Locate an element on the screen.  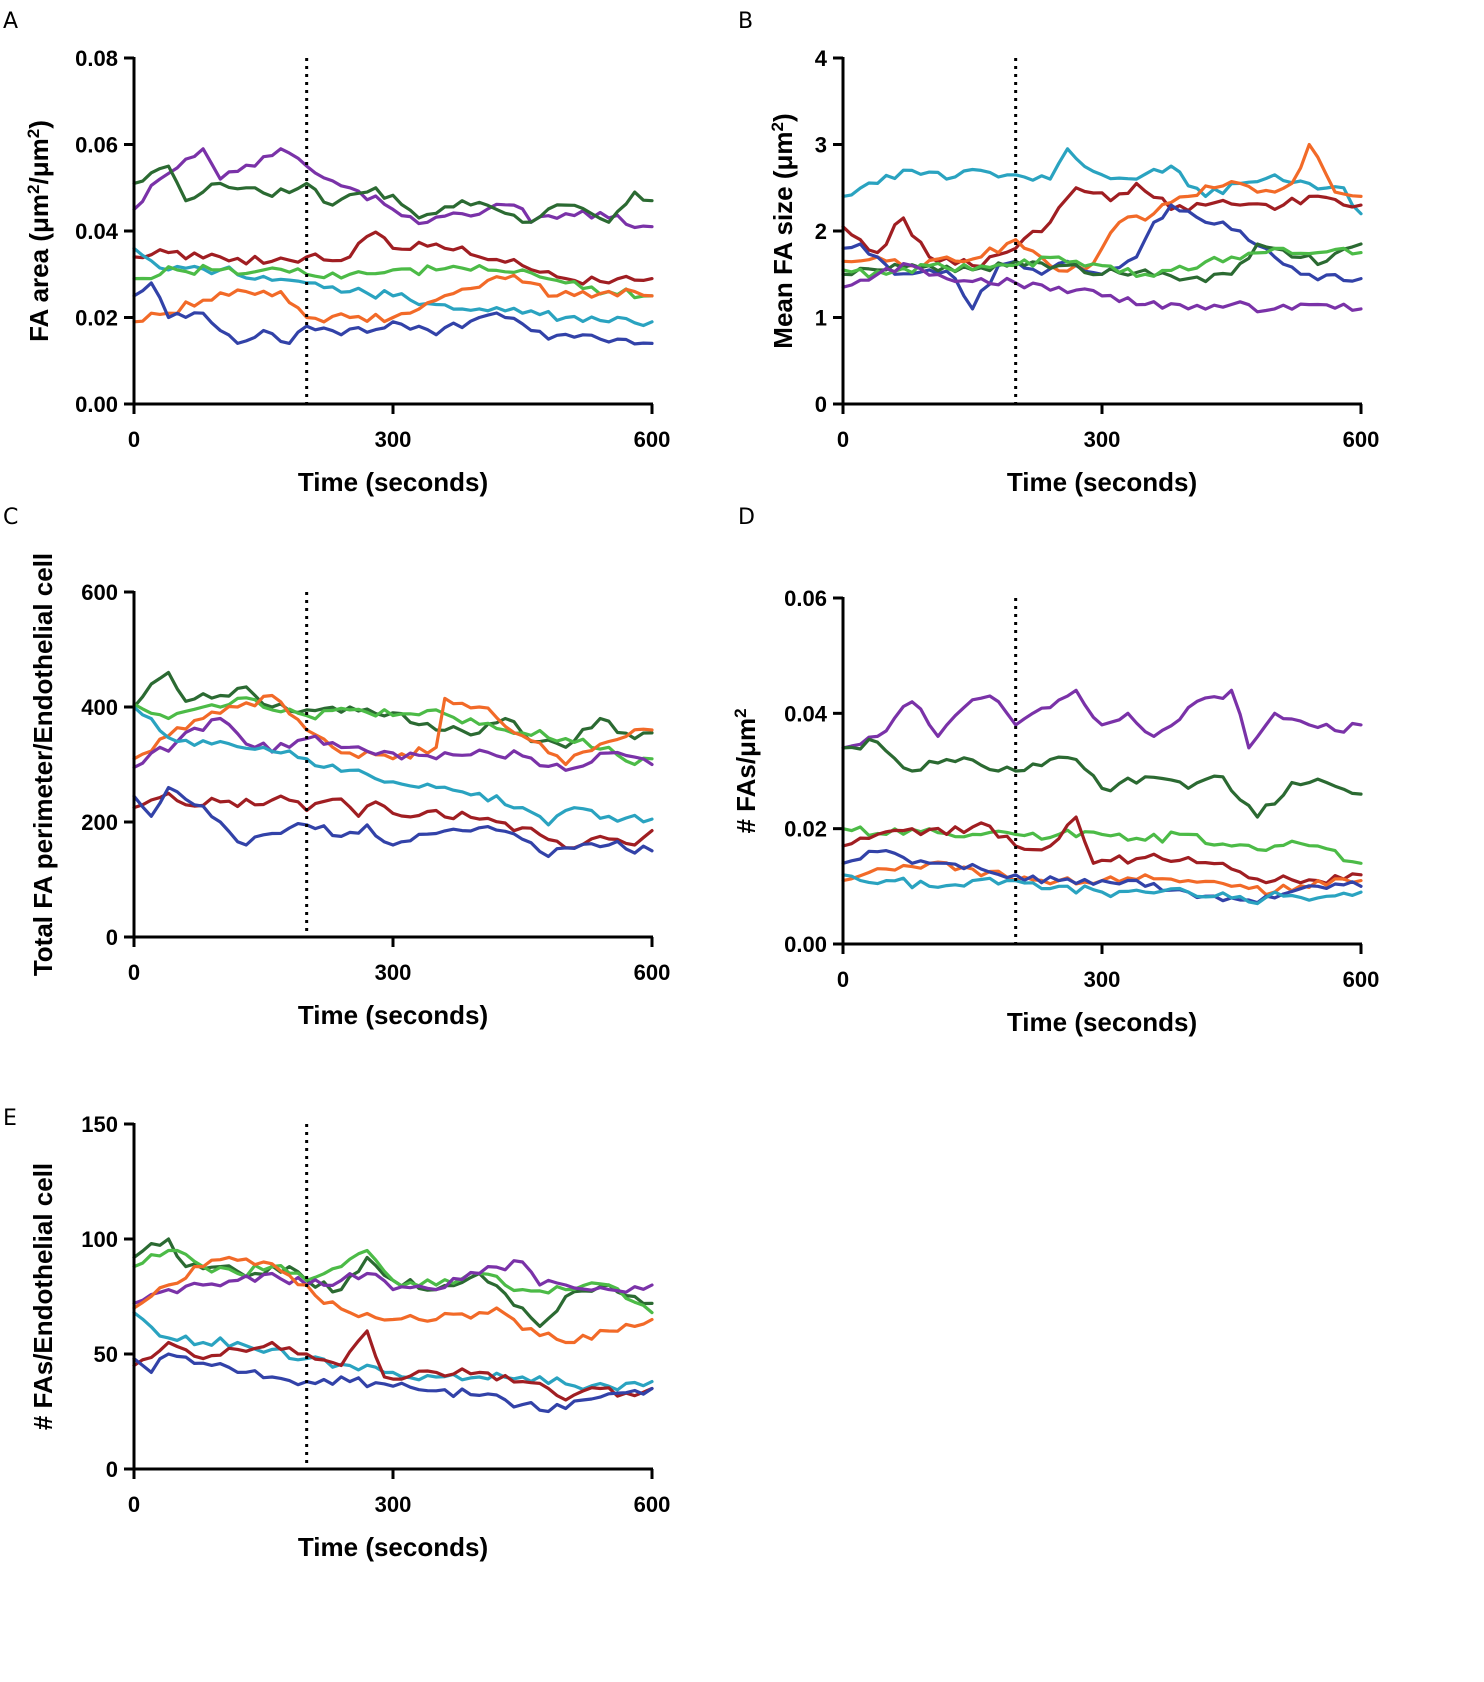
y-axis-title: Total FA perimeter/Endothelial cell is located at coordinates (43, 764).